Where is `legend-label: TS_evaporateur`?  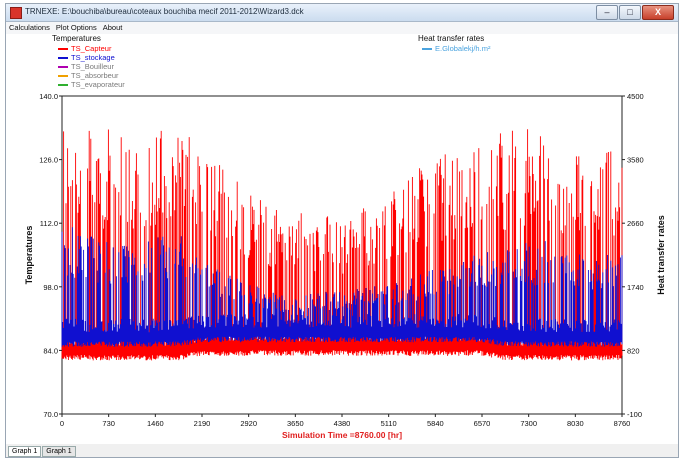
legend-label: TS_evaporateur is located at coordinates (98, 84).